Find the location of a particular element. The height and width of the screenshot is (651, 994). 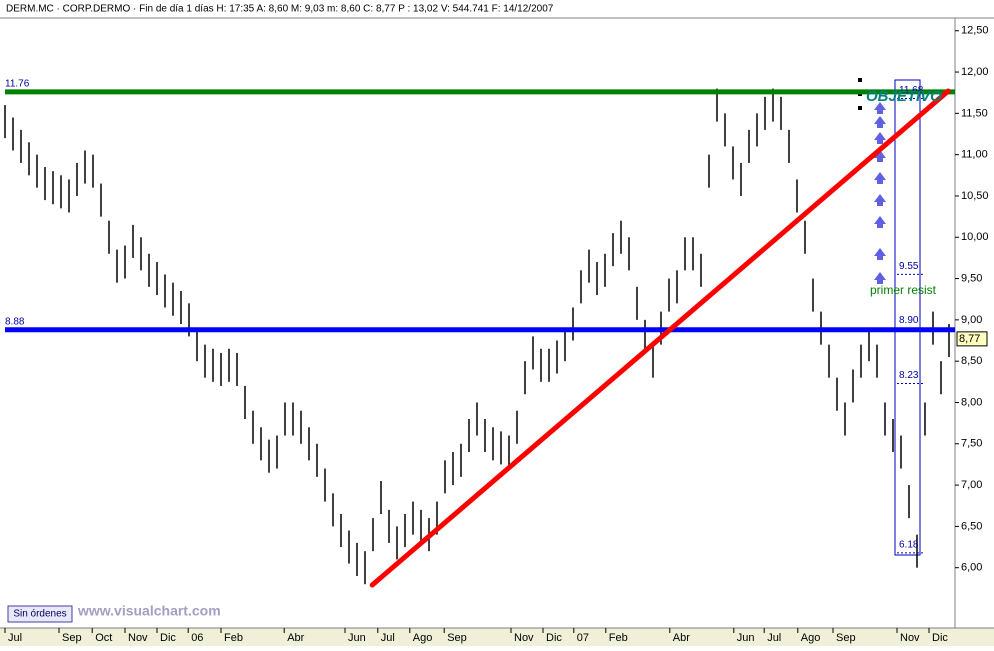

y-tick-label: 12,00 is located at coordinates (975, 72).